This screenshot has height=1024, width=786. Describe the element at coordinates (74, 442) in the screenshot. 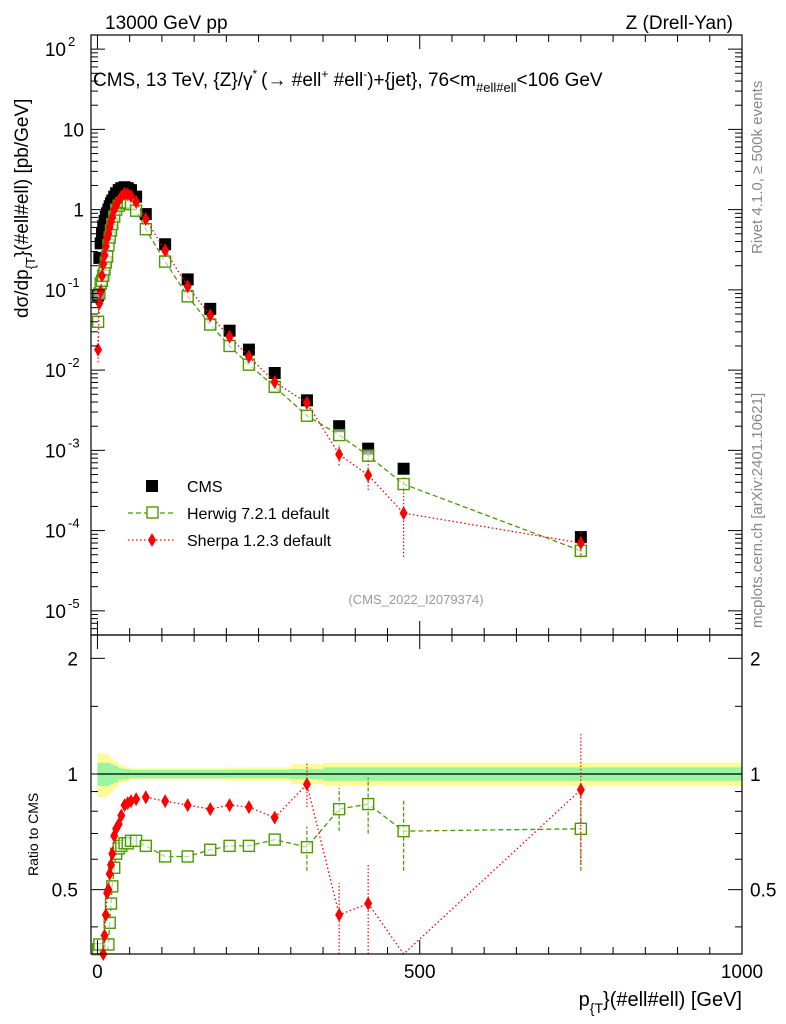

I see `y-tick-exponent: -3` at that location.